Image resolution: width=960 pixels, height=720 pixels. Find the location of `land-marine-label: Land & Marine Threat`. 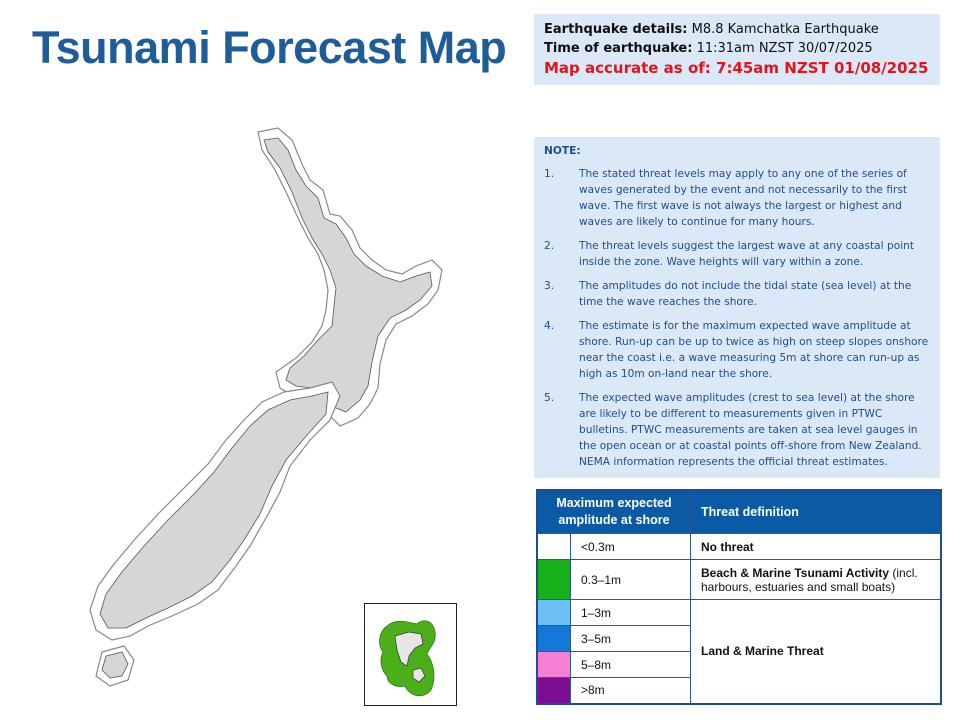

land-marine-label: Land & Marine Threat is located at coordinates (762, 651).